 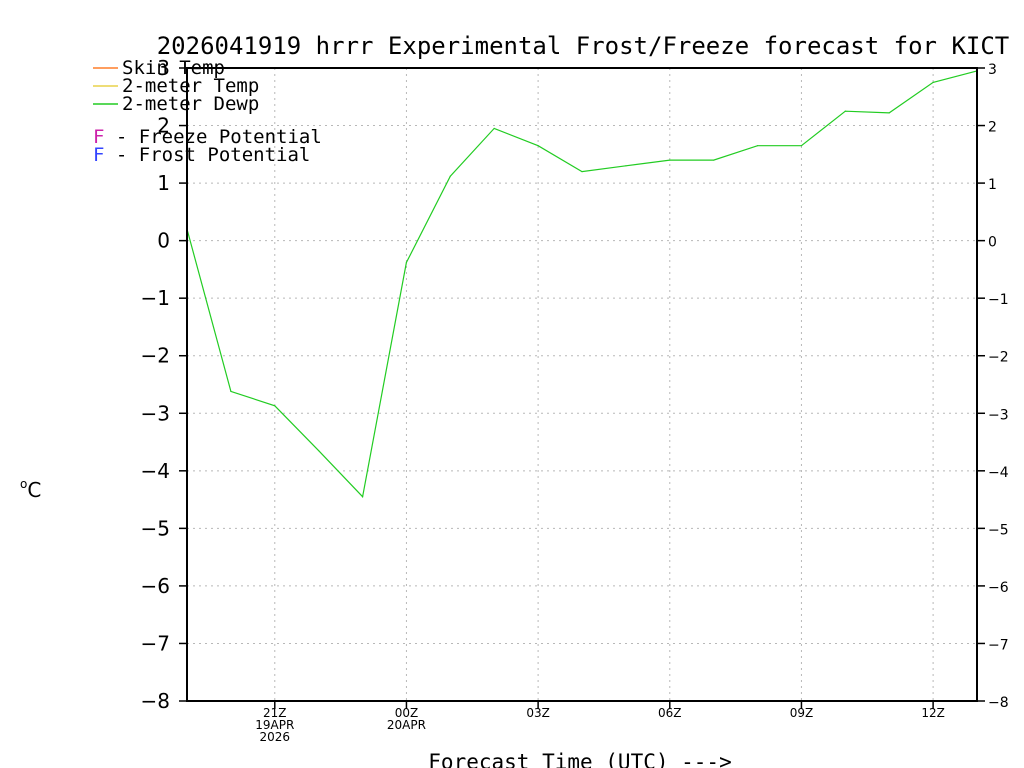 What do you see at coordinates (23, 484) in the screenshot?
I see `y-axis-label-degree: o` at bounding box center [23, 484].